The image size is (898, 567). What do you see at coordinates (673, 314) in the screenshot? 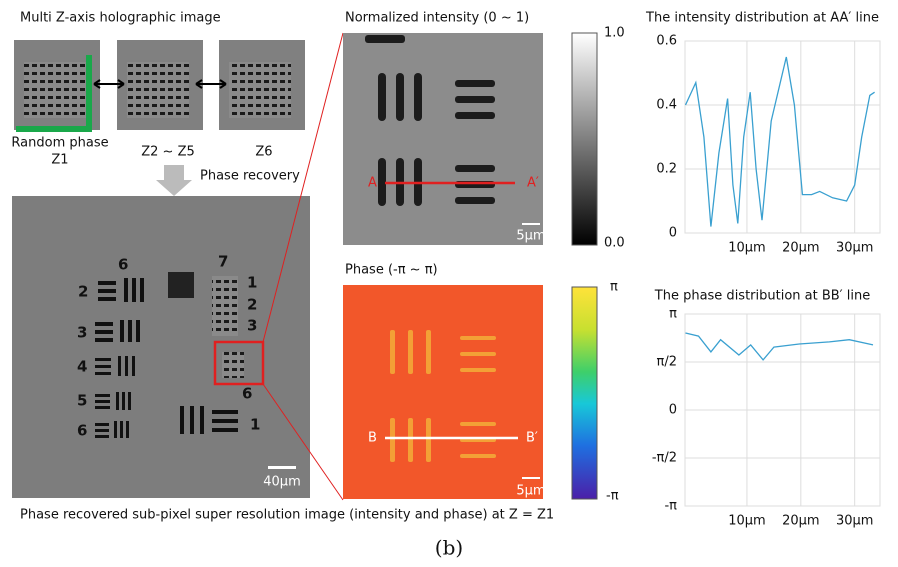
I see `y-tick-label: π` at bounding box center [673, 314].